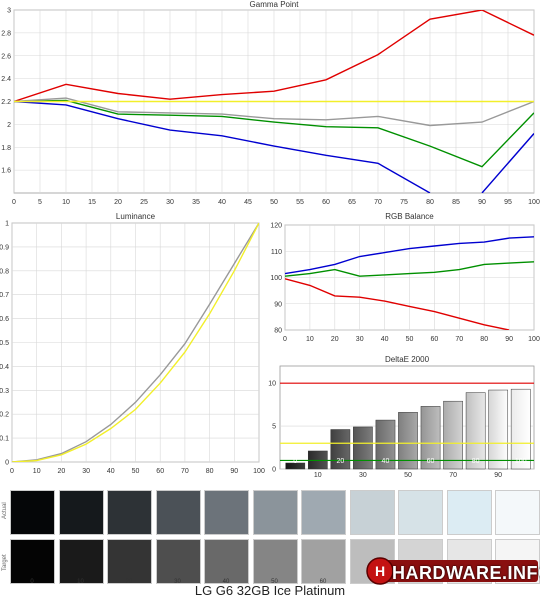 The image size is (540, 600). I want to click on deltae-x-tick-label: 10, so click(318, 475).